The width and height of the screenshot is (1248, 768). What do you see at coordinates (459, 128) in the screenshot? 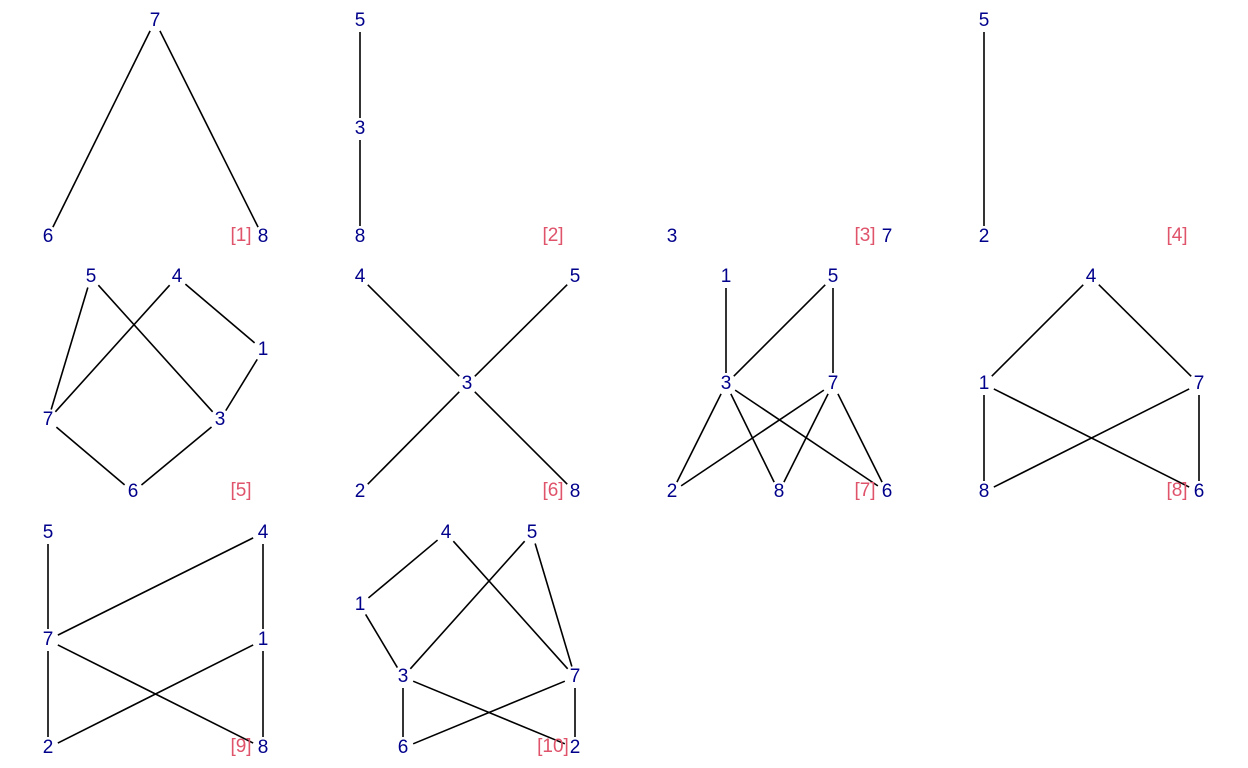
I see `panel-2: 5 3 8 [2]` at bounding box center [459, 128].